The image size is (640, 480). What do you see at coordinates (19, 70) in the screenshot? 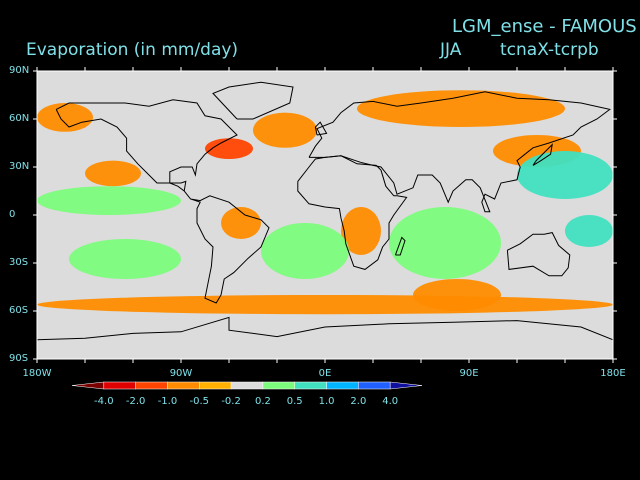
I see `y-tick-label: 90N` at bounding box center [19, 70].